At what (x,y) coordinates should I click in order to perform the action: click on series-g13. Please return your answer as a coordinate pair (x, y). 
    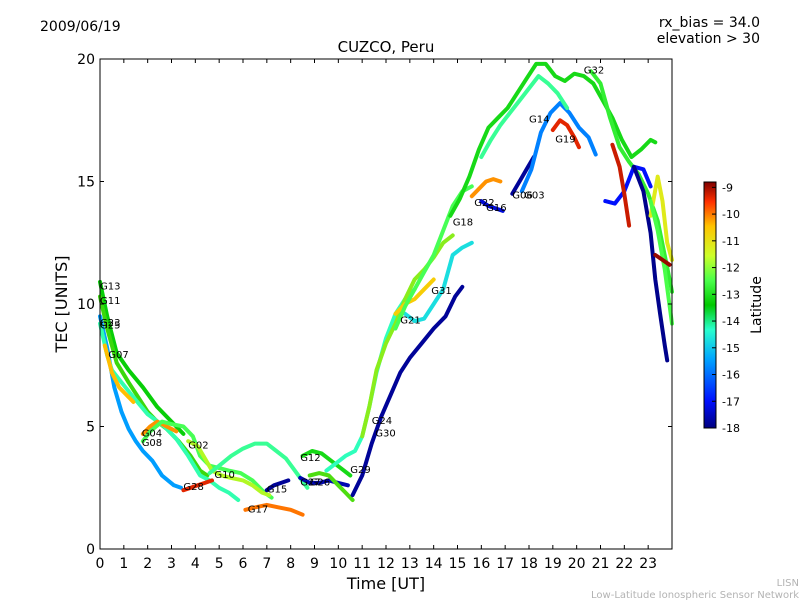
    Looking at the image, I should click on (142, 357).